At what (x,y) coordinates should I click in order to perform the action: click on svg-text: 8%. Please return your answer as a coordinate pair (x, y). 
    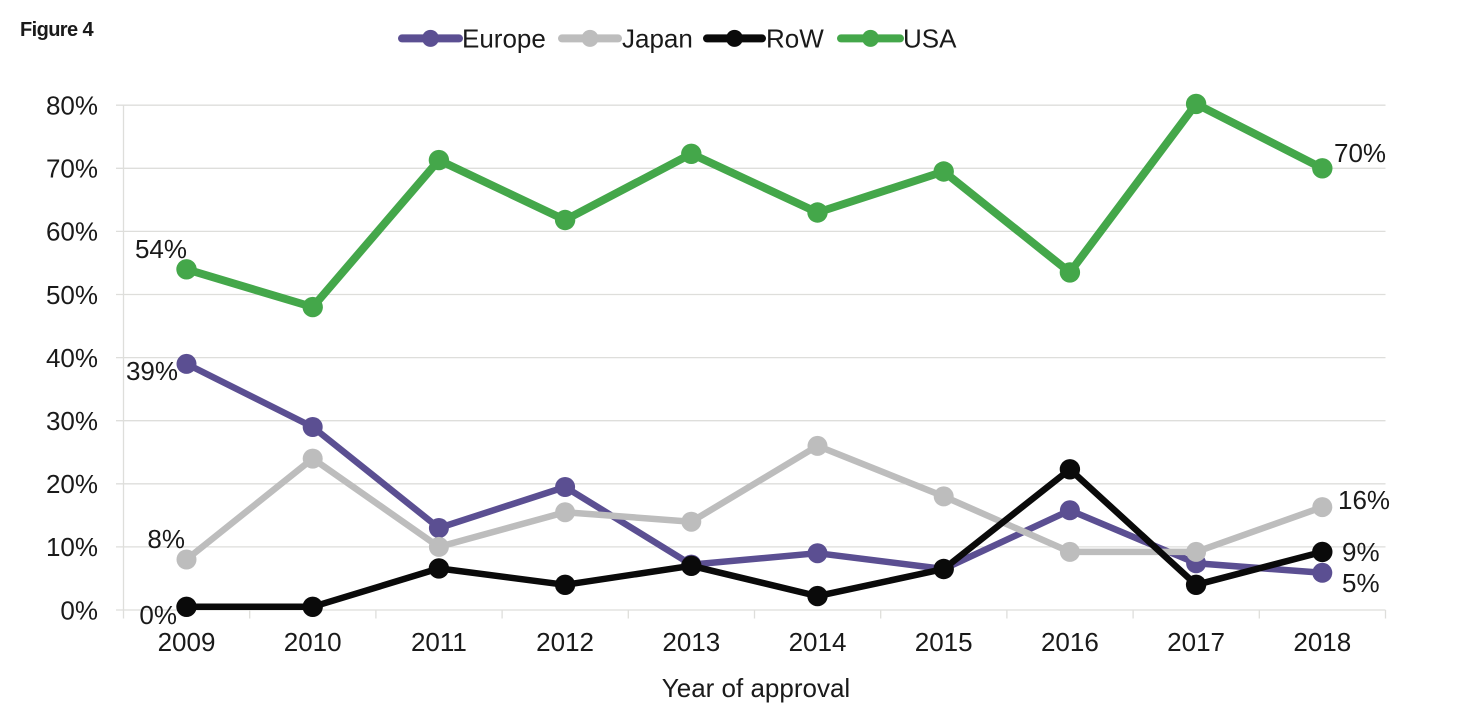
    Looking at the image, I should click on (166, 539).